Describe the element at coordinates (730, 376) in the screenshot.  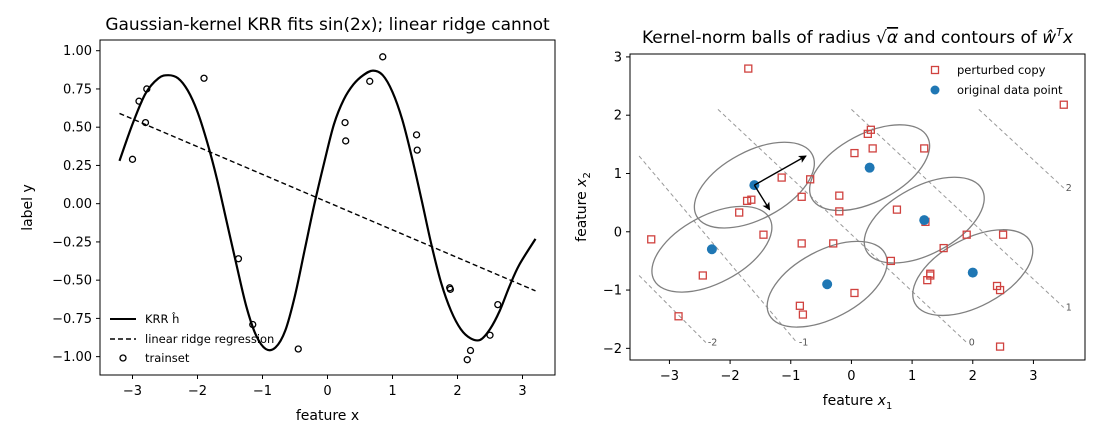
I see `x-tick-label: −2` at that location.